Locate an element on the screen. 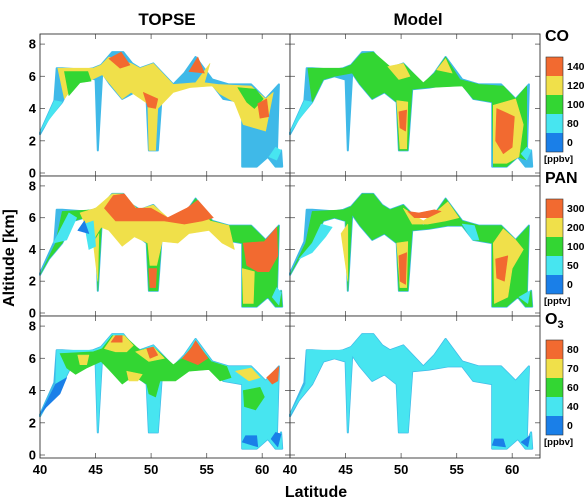  colorbar-co: CO 0 80 100 120 140 [ppbv] is located at coordinates (564, 96).